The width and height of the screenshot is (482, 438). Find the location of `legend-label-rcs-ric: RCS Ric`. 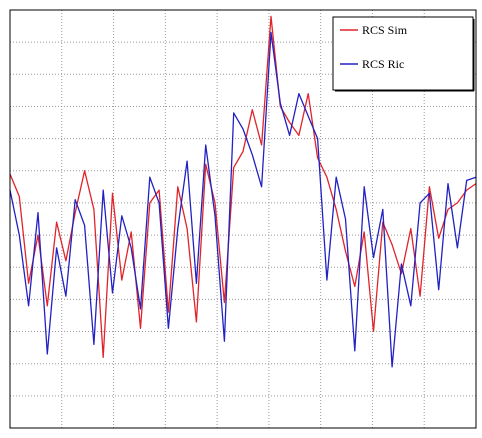

legend-label-rcs-ric: RCS Ric is located at coordinates (383, 64).